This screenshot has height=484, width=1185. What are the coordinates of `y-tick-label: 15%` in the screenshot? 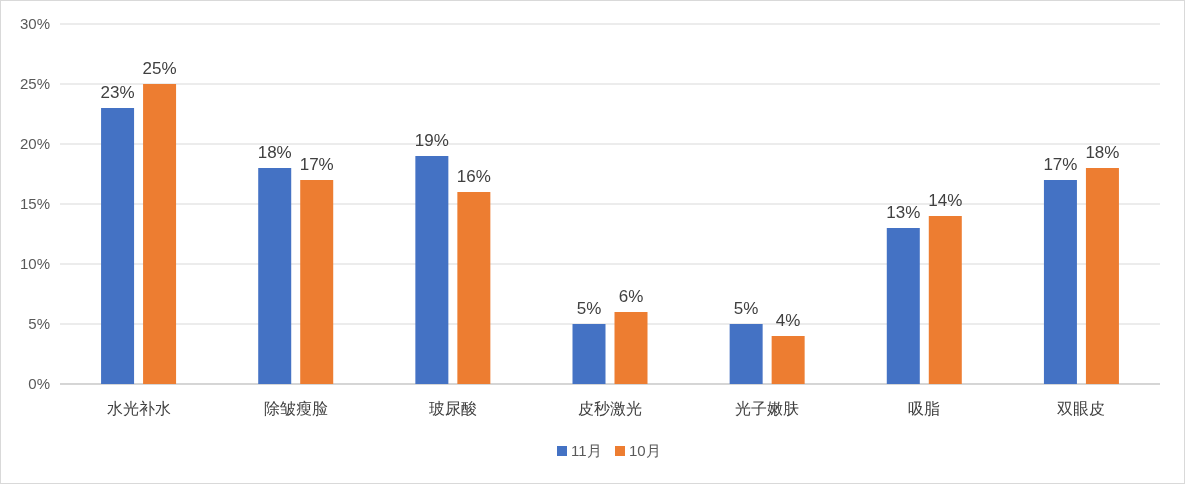 It's located at (34, 203).